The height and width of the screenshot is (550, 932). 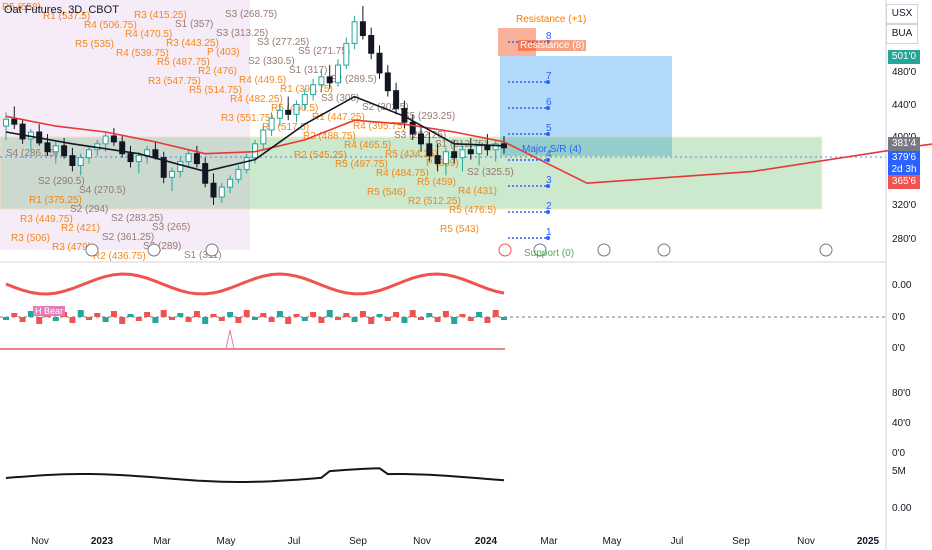 I want to click on time-tick-label: May, so click(x=226, y=541).